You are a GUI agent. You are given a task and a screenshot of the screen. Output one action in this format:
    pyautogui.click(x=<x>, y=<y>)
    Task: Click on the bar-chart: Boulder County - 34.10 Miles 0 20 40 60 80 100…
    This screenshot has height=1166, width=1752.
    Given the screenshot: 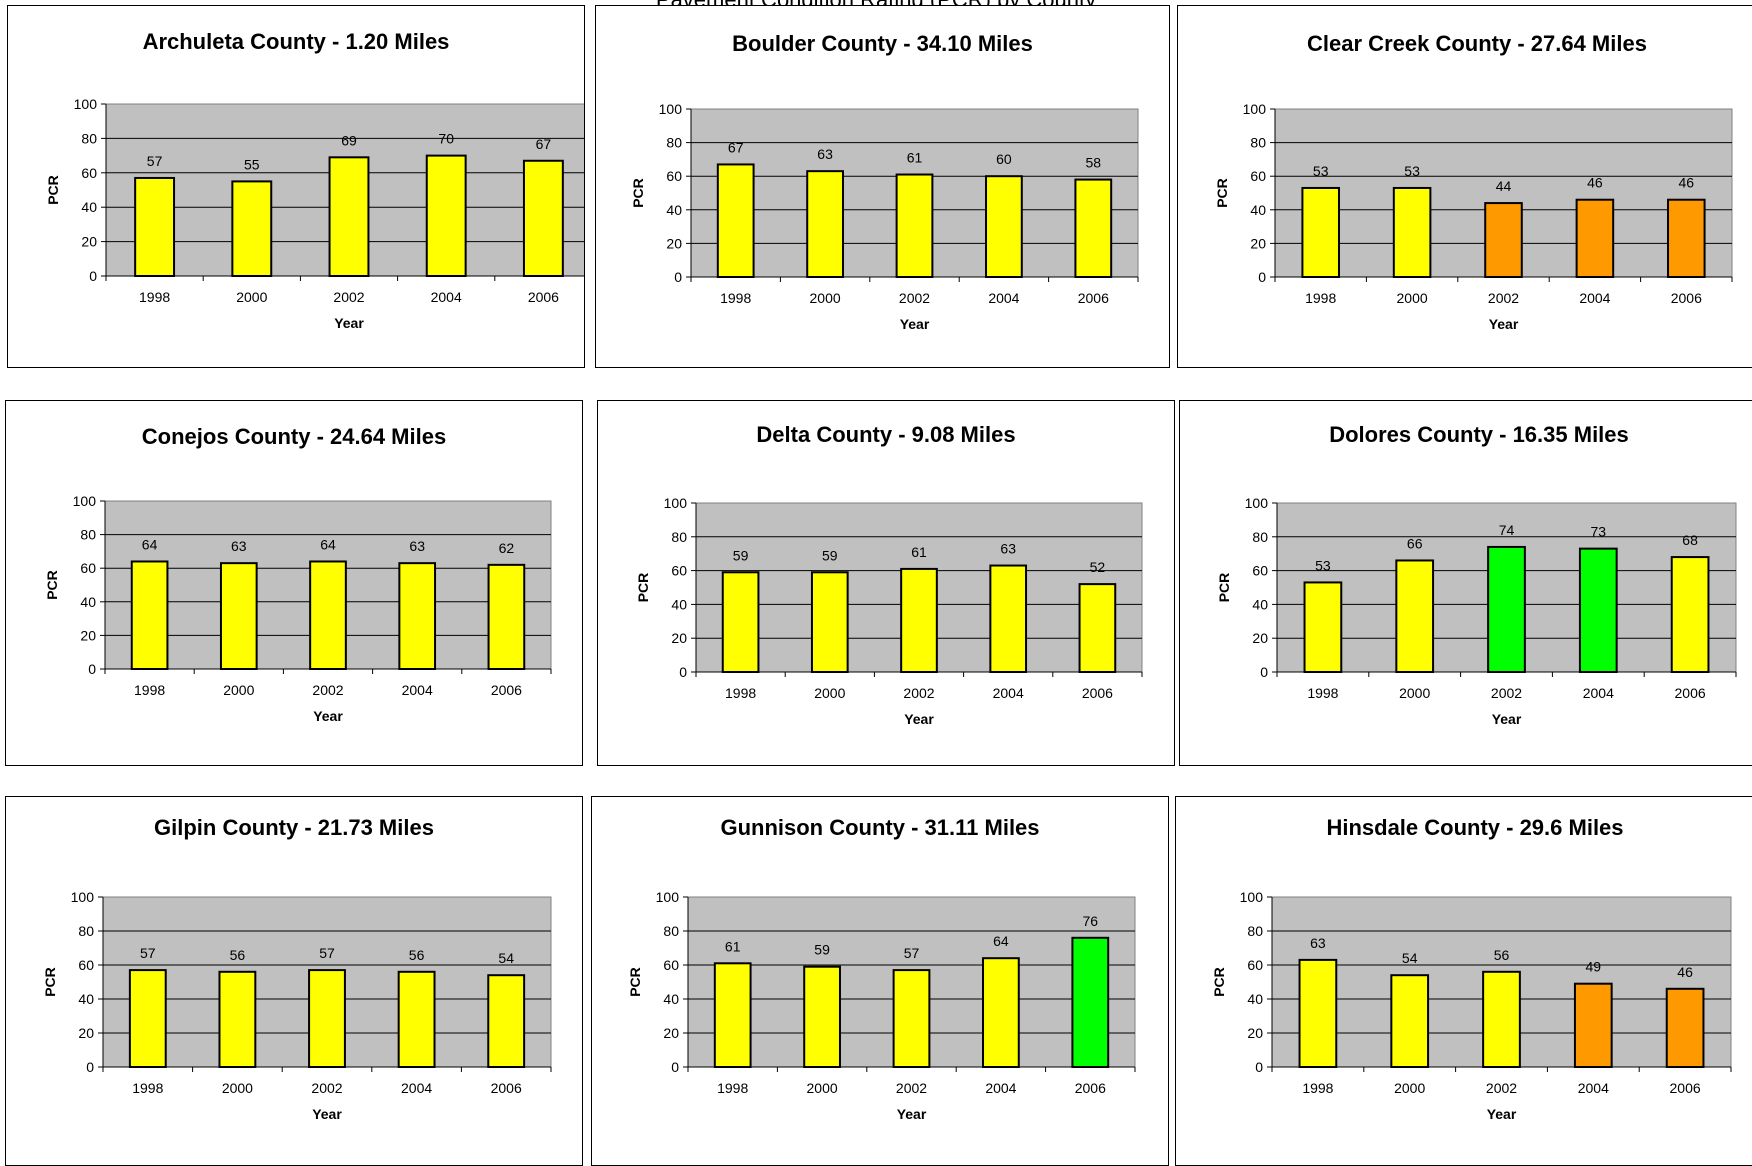 What is the action you would take?
    pyautogui.click(x=884, y=181)
    